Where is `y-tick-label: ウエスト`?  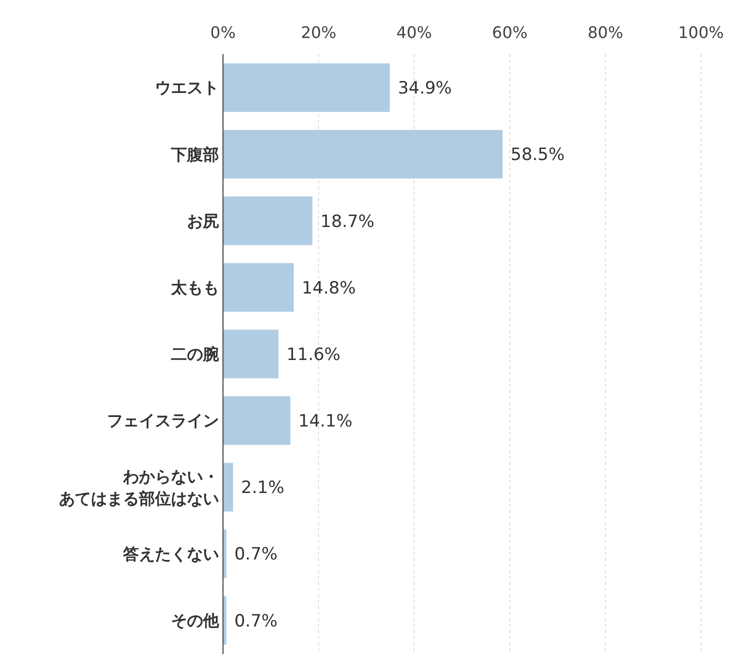
y-tick-label: ウエスト is located at coordinates (187, 88).